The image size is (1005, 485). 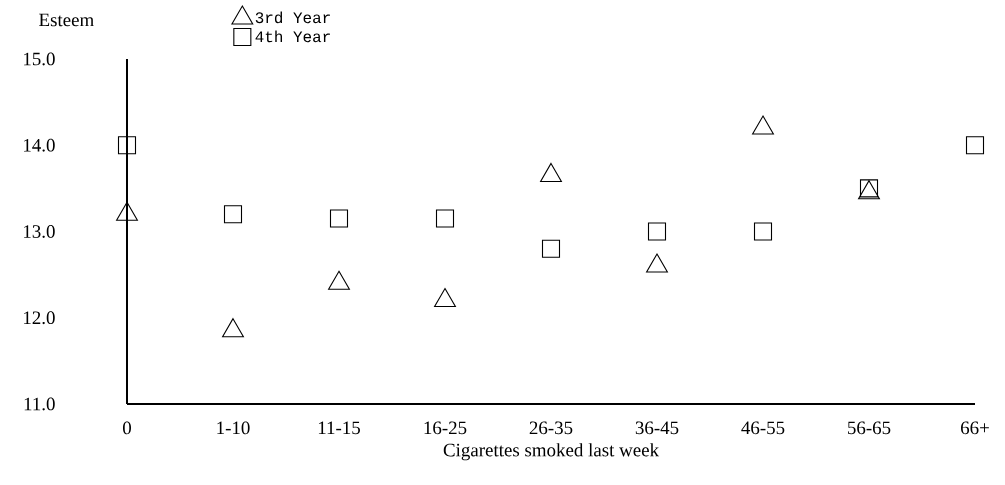 What do you see at coordinates (39, 59) in the screenshot?
I see `y-tick-label: 15.0` at bounding box center [39, 59].